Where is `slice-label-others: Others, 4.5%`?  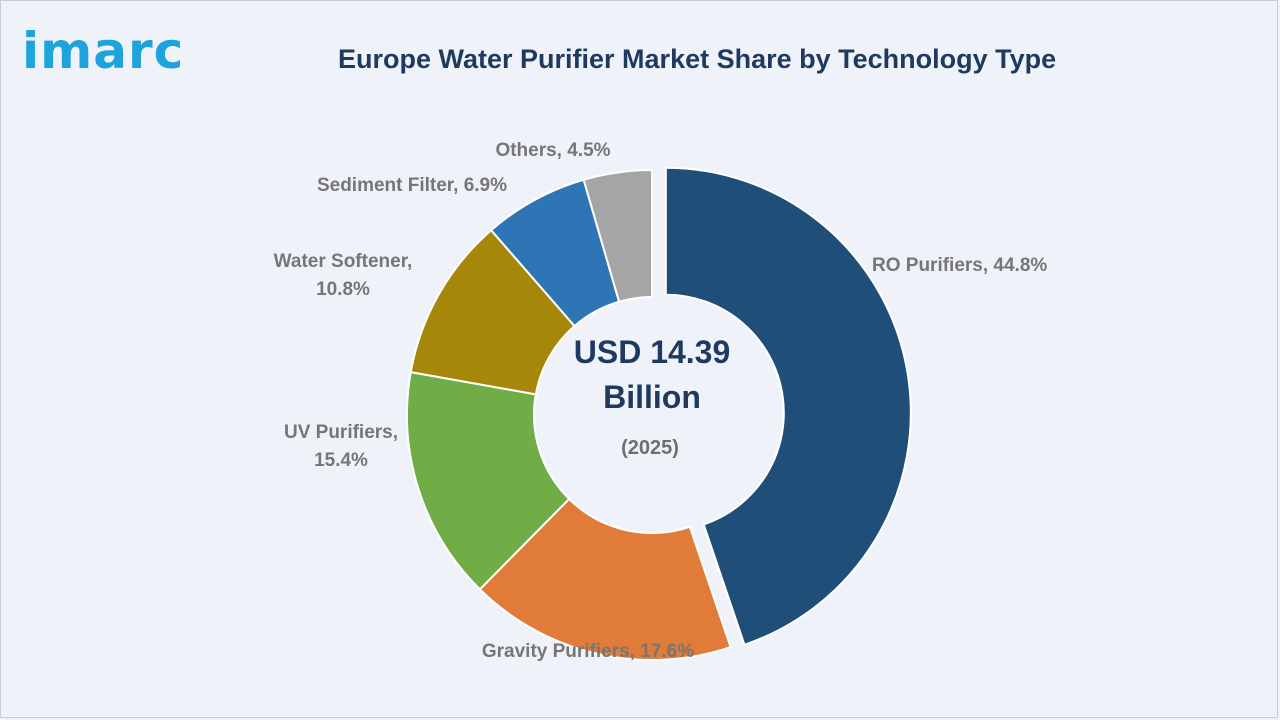 slice-label-others: Others, 4.5% is located at coordinates (552, 150).